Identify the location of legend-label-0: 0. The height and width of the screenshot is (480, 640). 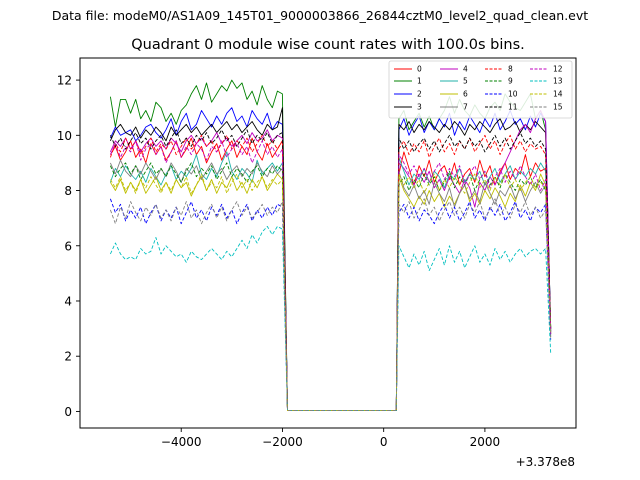
(419, 69).